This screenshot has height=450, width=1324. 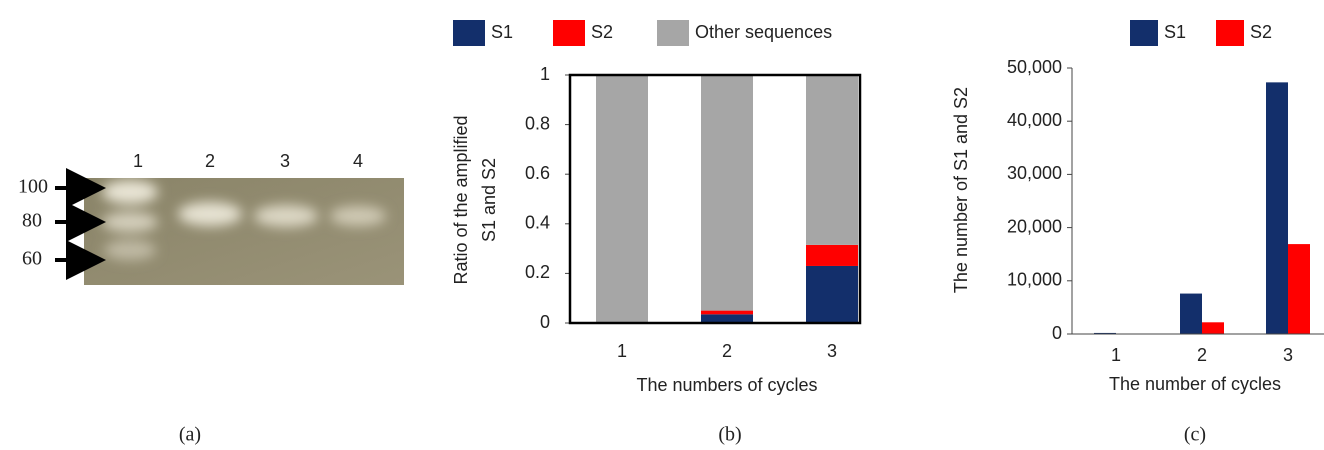 I want to click on y-axis-label: S1 and S2, so click(x=489, y=200).